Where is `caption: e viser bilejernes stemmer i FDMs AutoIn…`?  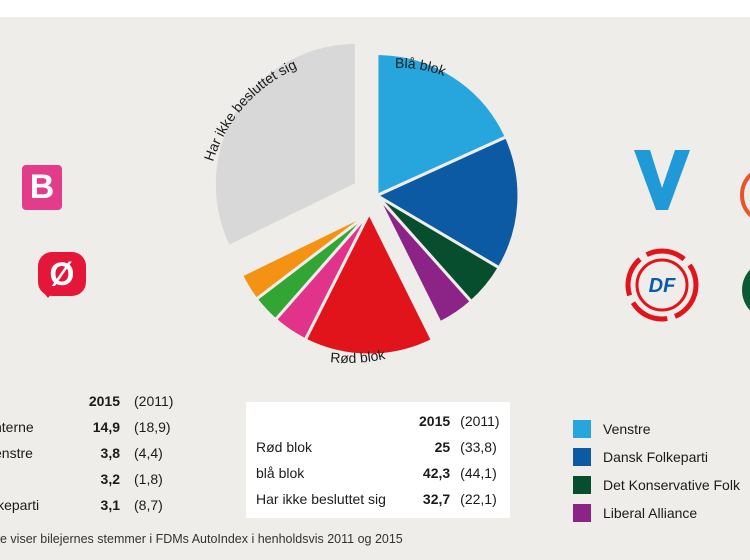
caption: e viser bilejernes stemmer i FDMs AutoIn… is located at coordinates (201, 539).